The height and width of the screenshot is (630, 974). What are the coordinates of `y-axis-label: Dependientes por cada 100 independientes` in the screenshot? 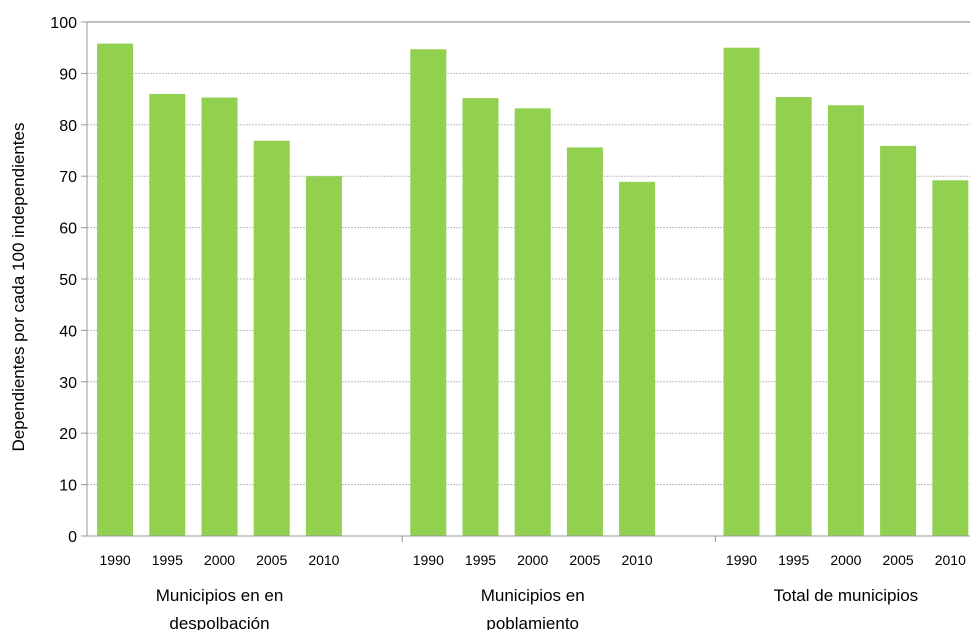 It's located at (18, 287).